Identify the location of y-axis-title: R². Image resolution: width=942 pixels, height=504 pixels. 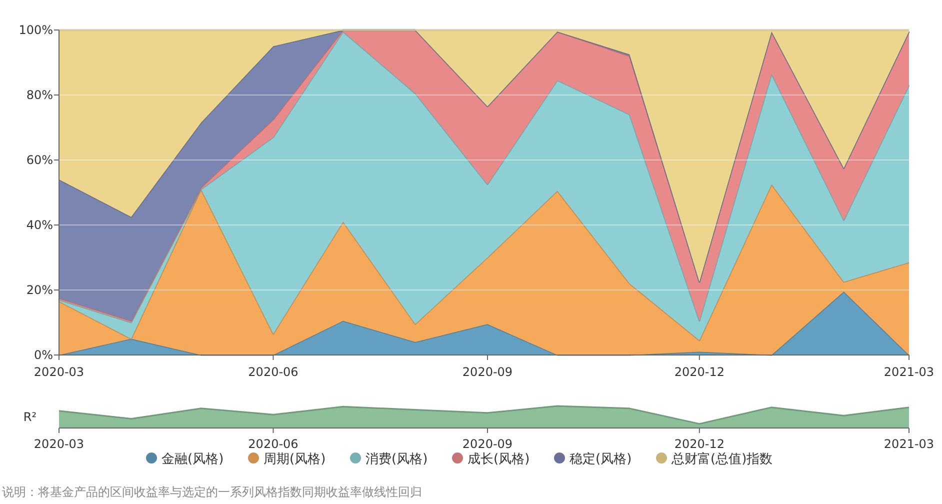
(30, 417).